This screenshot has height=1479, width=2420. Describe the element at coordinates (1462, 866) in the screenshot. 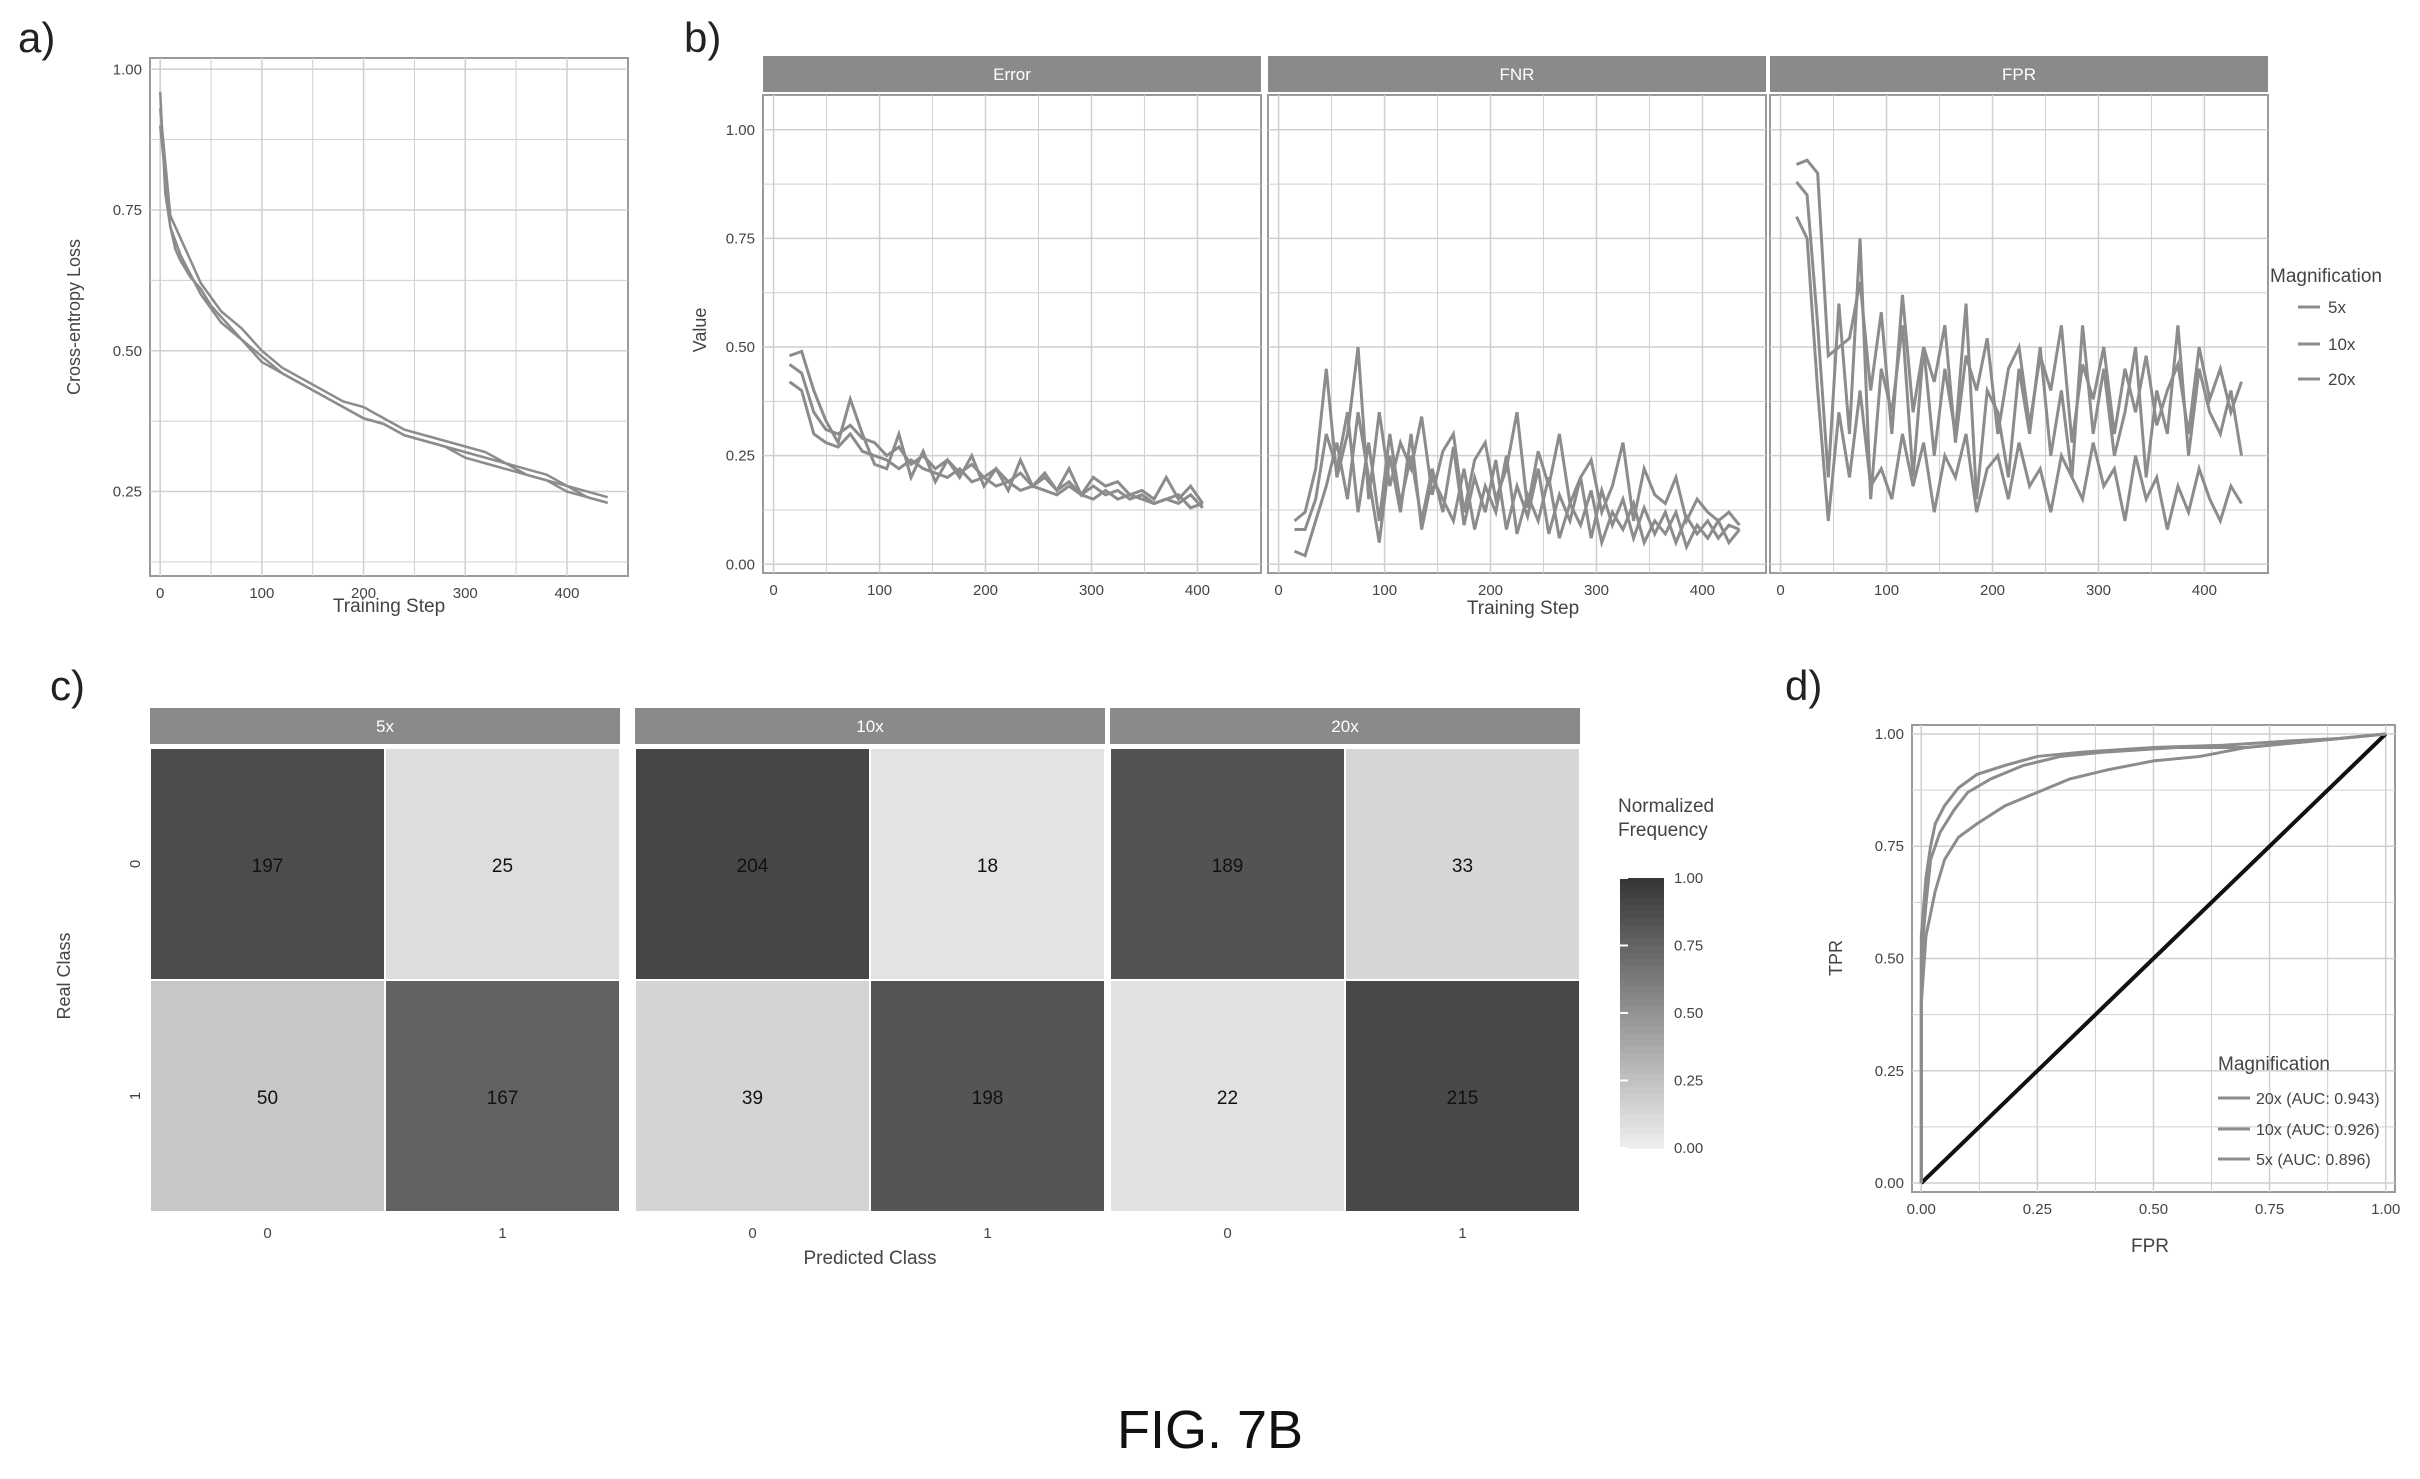

I see `heatmap-cell-value: 33` at that location.